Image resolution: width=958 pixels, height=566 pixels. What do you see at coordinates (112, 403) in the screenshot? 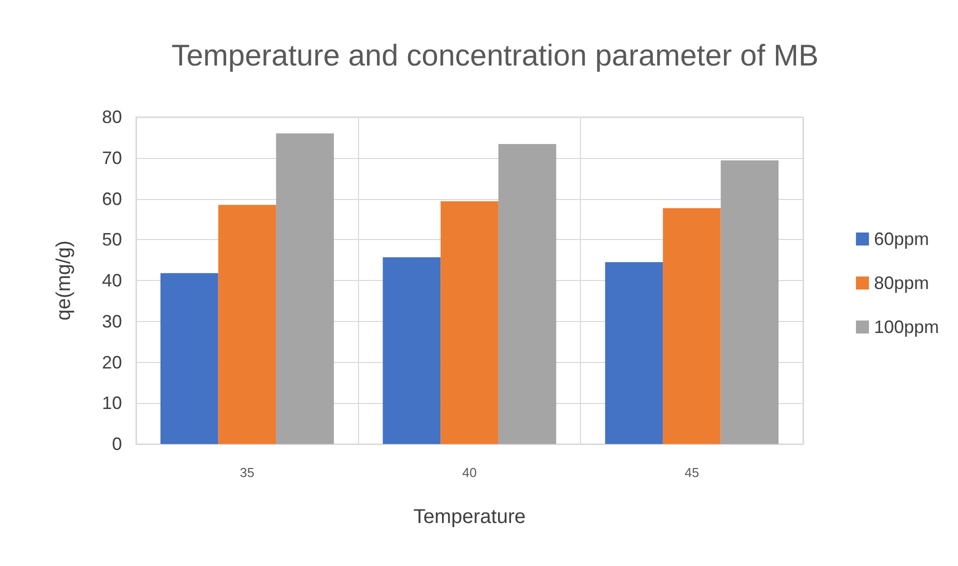
I see `y-tick-label: 10` at bounding box center [112, 403].